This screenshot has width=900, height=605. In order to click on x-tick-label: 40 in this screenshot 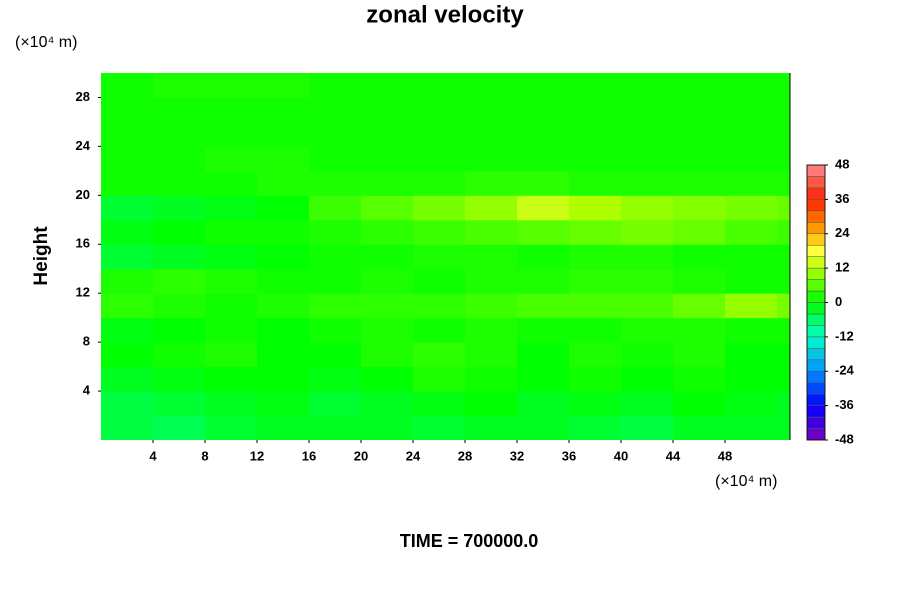, I will do `click(621, 455)`.